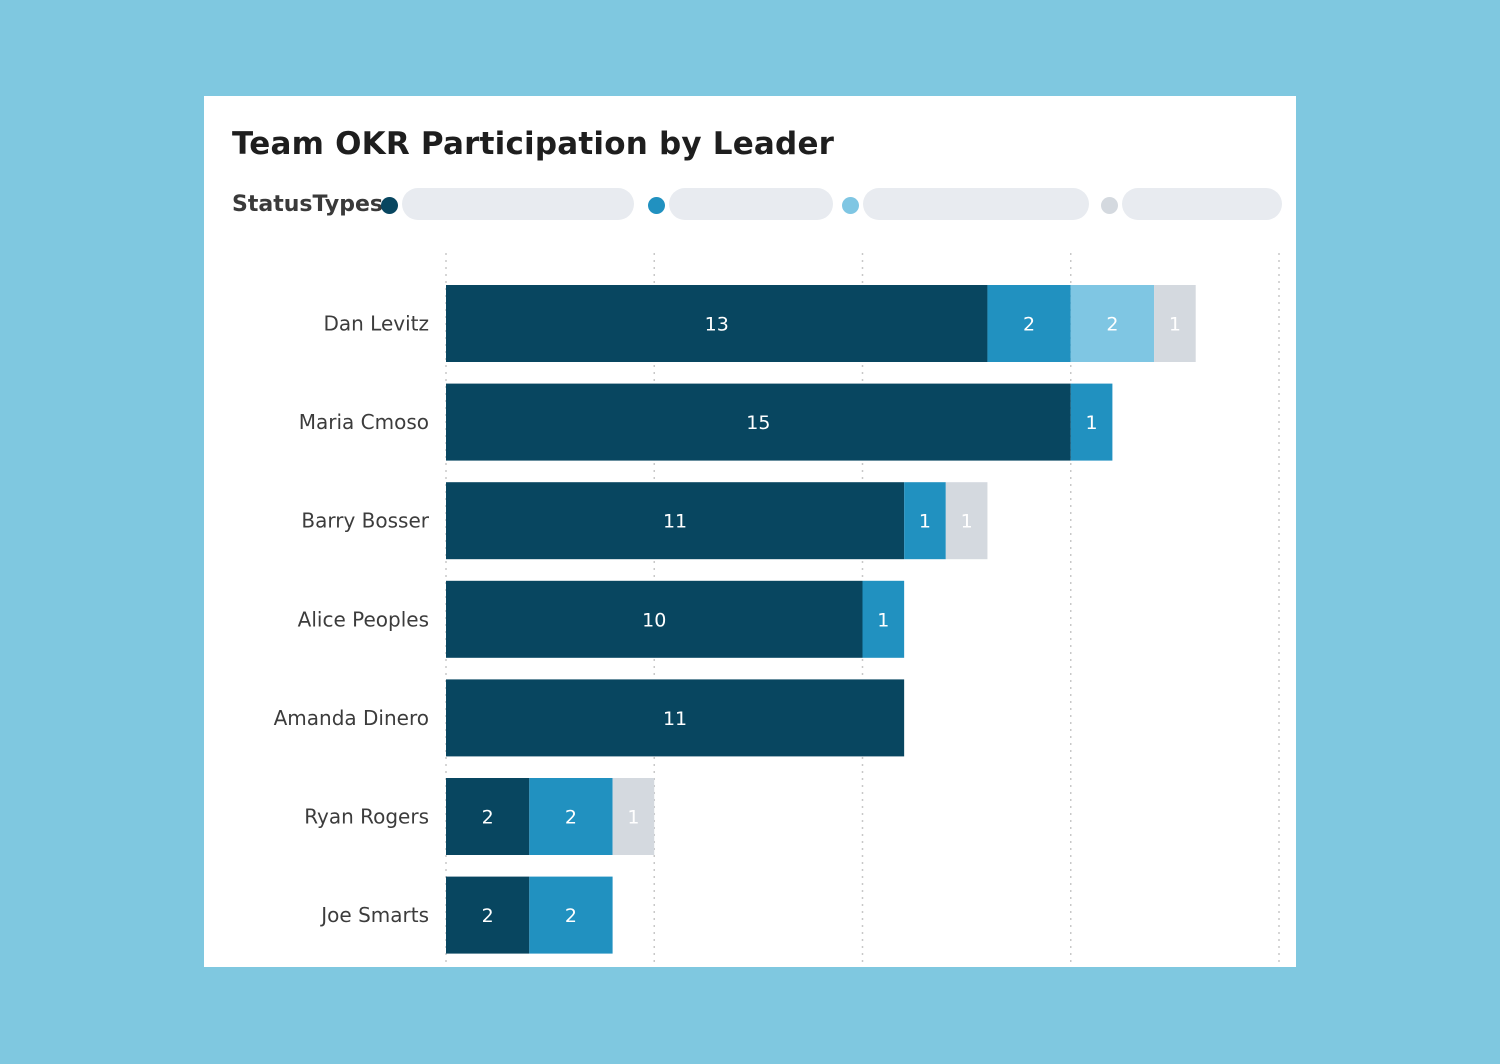 This screenshot has height=1064, width=1500. Describe the element at coordinates (307, 204) in the screenshot. I see `legend-title: StatusTypes` at that location.